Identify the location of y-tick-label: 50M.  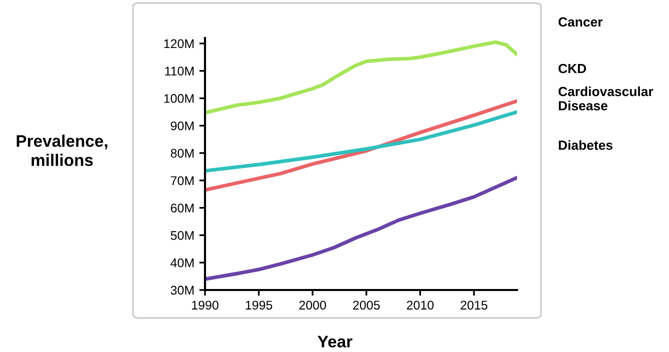
(182, 235).